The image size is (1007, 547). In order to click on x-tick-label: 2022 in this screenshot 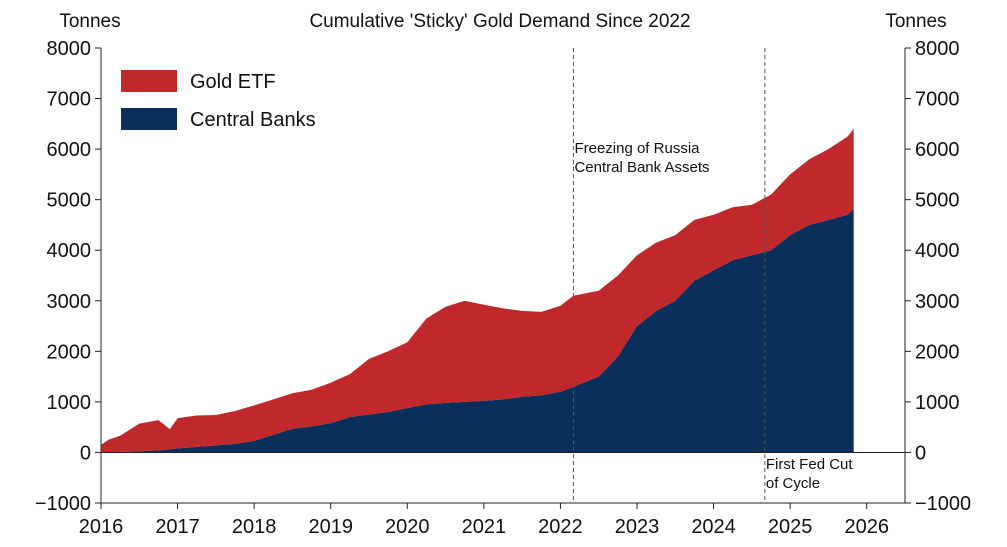, I will do `click(560, 527)`.